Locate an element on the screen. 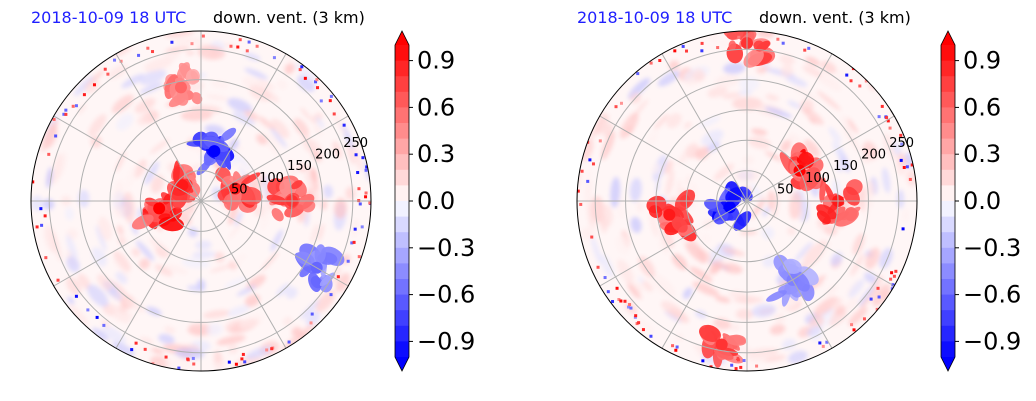 The height and width of the screenshot is (401, 1036). colorbar-outline is located at coordinates (402, 201).